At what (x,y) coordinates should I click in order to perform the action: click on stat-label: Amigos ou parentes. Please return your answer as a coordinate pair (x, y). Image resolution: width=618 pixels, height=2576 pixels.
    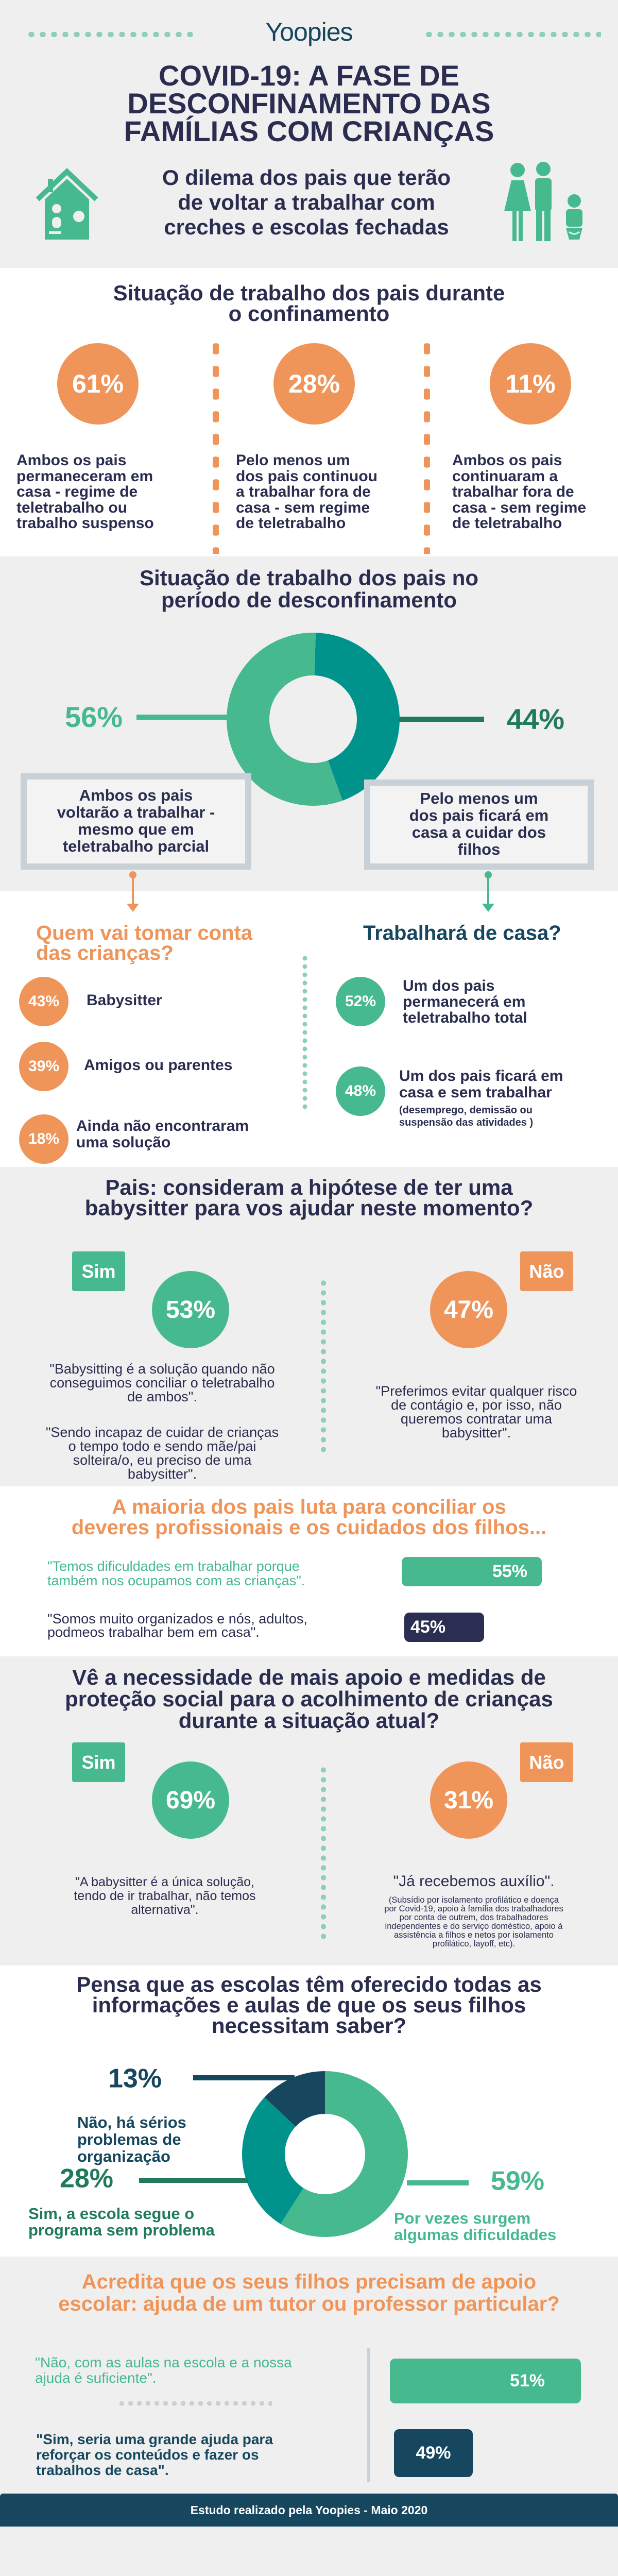
    Looking at the image, I should click on (158, 1065).